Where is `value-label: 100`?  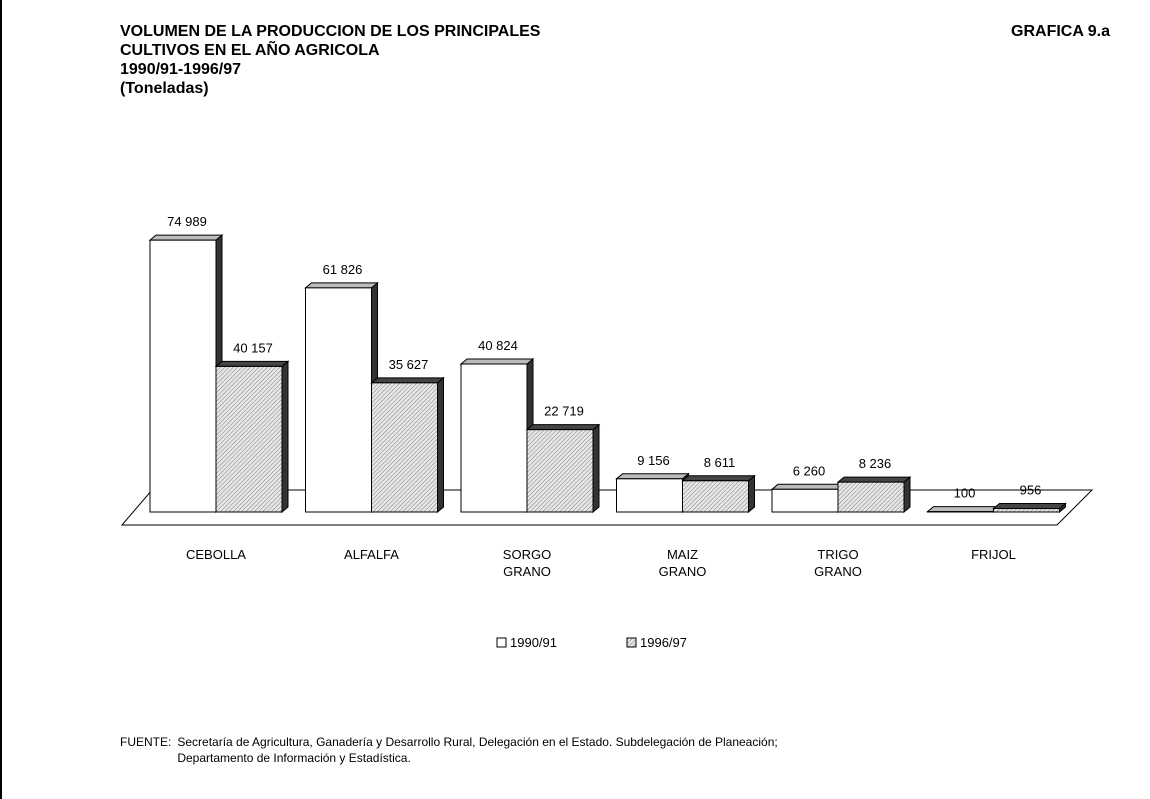 value-label: 100 is located at coordinates (965, 493).